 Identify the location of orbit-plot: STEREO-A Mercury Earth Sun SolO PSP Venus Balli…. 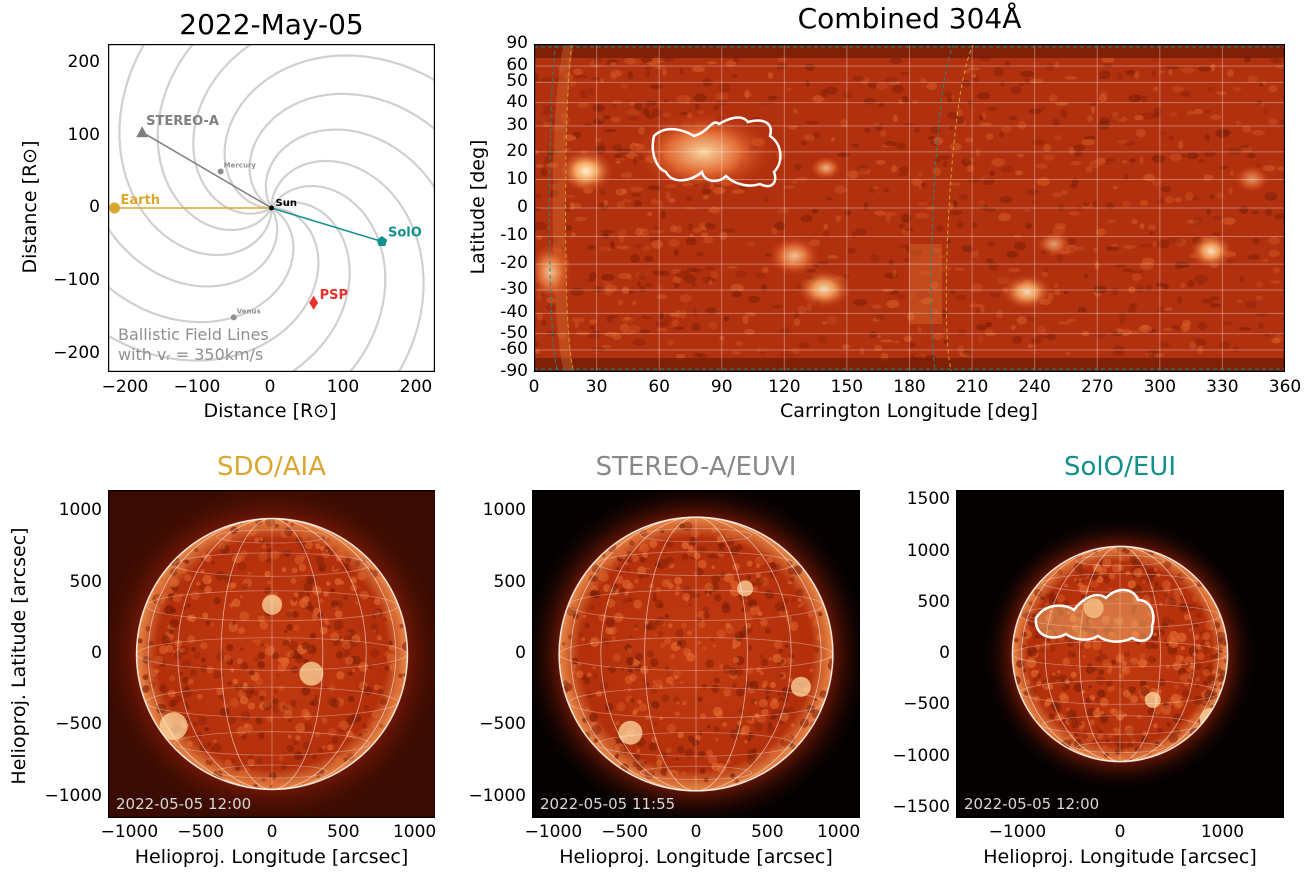
(271, 208).